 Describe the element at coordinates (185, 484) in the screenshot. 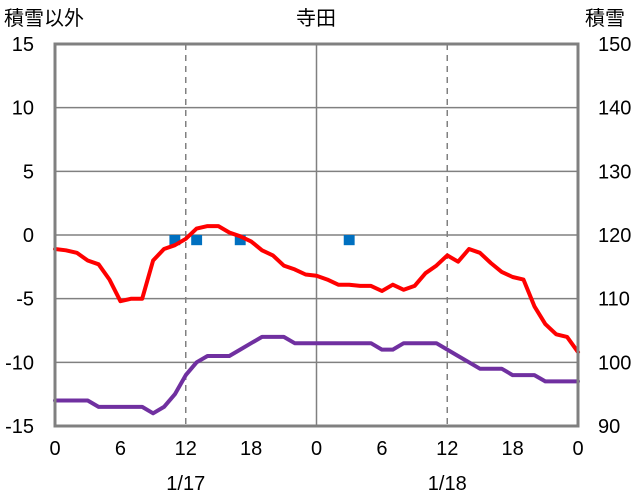

I see `date-label: 1/17` at that location.